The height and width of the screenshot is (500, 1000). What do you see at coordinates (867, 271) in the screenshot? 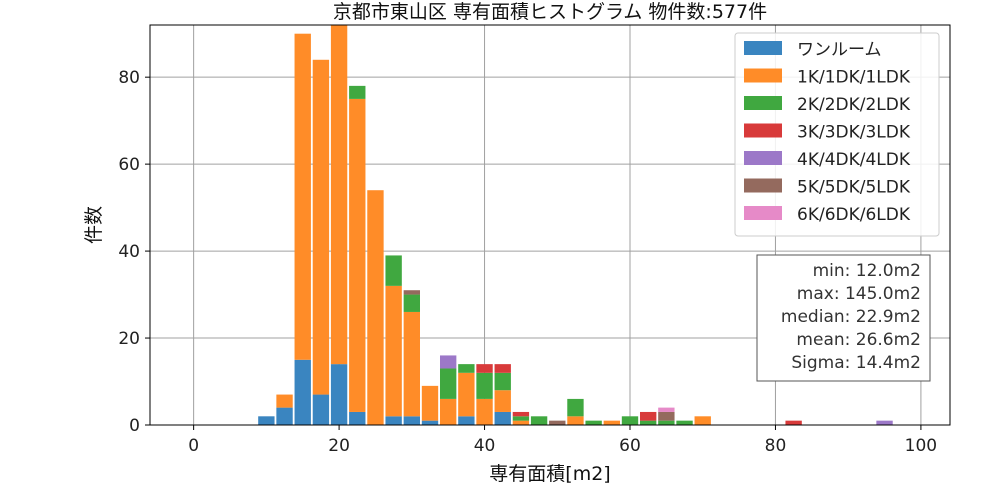
I see `stat-min: min: 12.0m2` at bounding box center [867, 271].